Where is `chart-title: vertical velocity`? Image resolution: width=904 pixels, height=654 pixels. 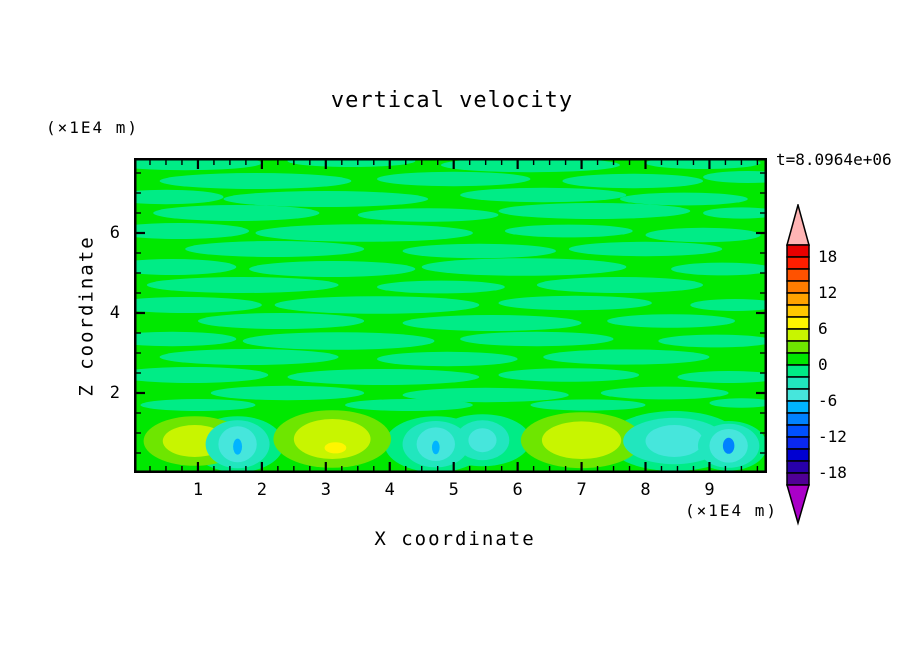 chart-title: vertical velocity is located at coordinates (452, 100).